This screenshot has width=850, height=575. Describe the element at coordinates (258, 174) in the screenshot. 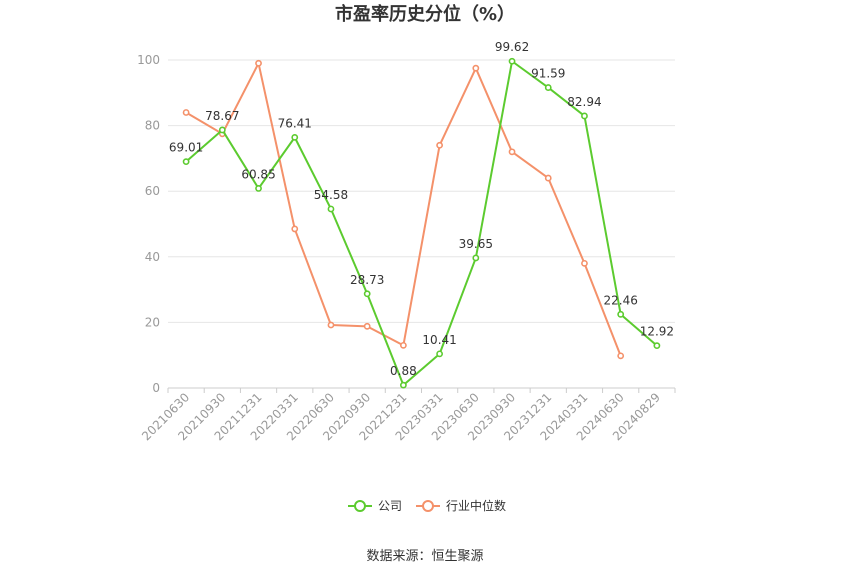

I see `data-label: 60.85` at that location.